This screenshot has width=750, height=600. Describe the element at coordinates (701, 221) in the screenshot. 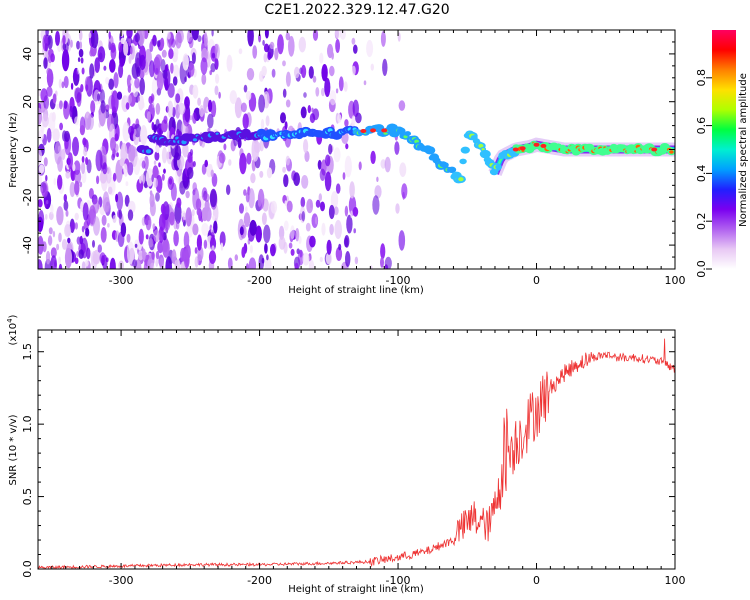

I see `colorbar-tick-label: 0.2` at that location.